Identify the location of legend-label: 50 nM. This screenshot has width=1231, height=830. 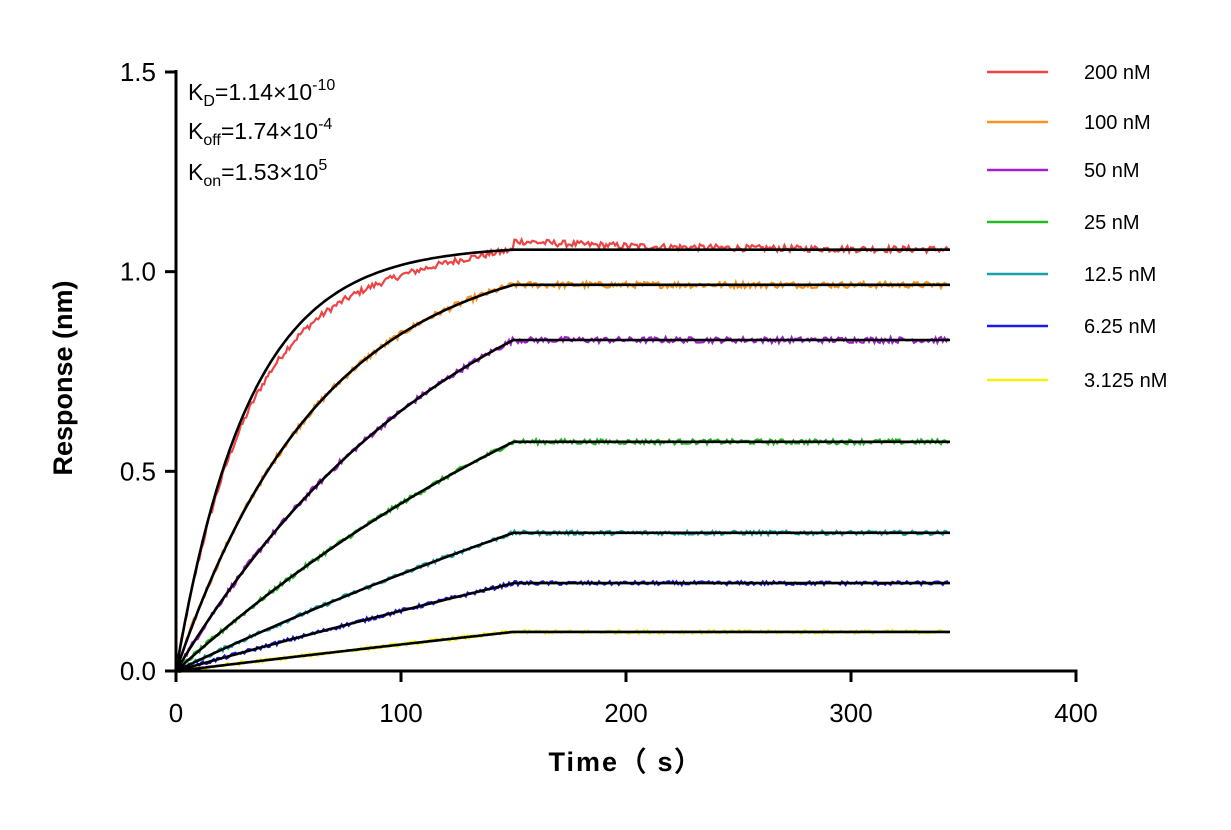
(1112, 171).